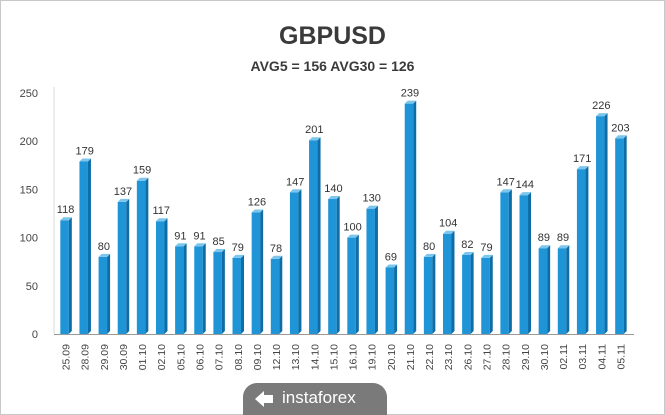  Describe the element at coordinates (488, 357) in the screenshot. I see `x-tick-label: 27.10` at that location.